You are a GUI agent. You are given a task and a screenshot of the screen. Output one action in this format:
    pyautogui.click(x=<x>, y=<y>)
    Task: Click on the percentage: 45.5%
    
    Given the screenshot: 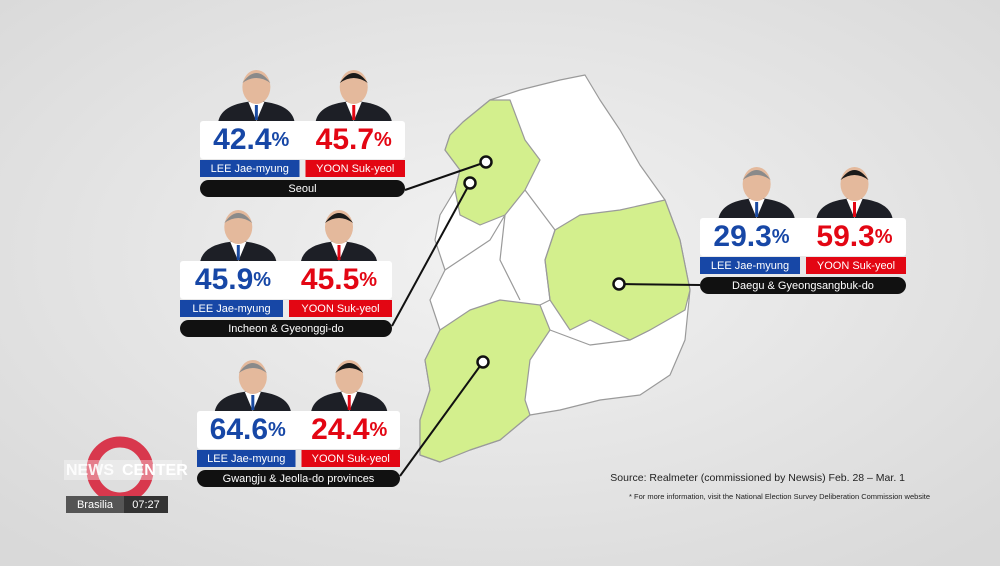 What is the action you would take?
    pyautogui.click(x=339, y=279)
    